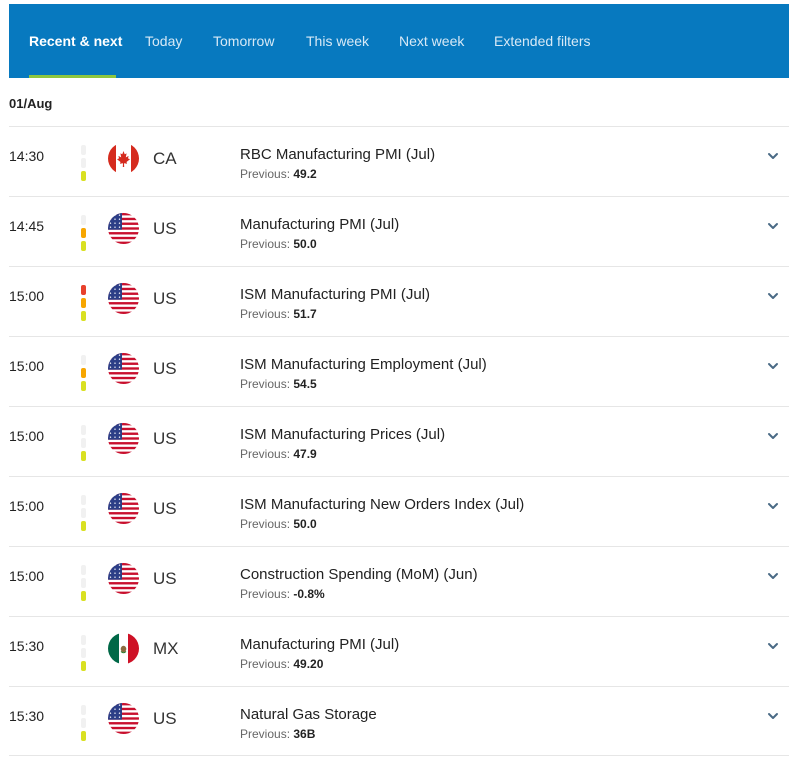 This screenshot has width=800, height=760. I want to click on event-country: MX, so click(166, 648).